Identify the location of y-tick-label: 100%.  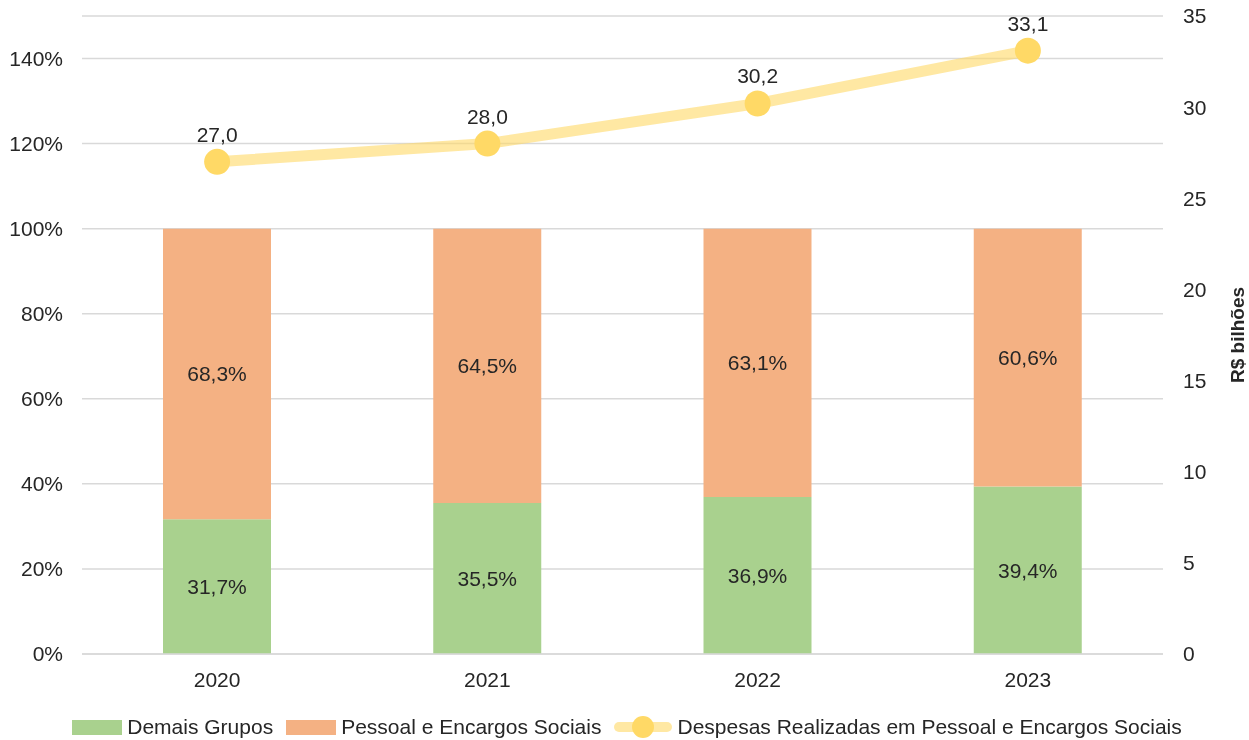
(36, 229).